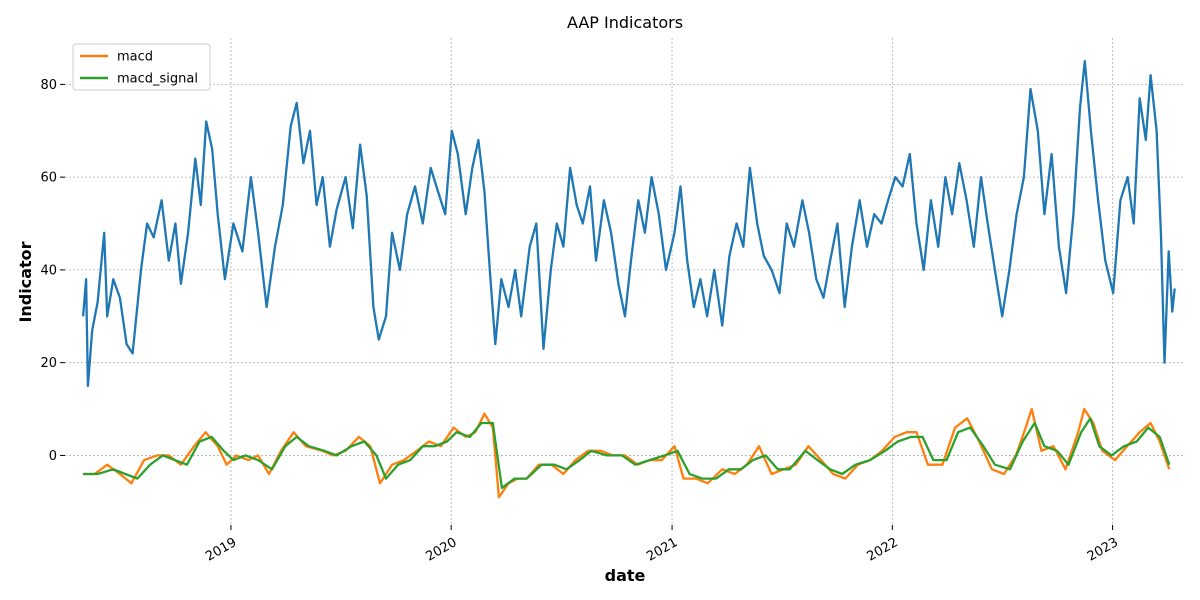 The width and height of the screenshot is (1200, 600). What do you see at coordinates (53, 456) in the screenshot?
I see `y-tick-label: 0` at bounding box center [53, 456].